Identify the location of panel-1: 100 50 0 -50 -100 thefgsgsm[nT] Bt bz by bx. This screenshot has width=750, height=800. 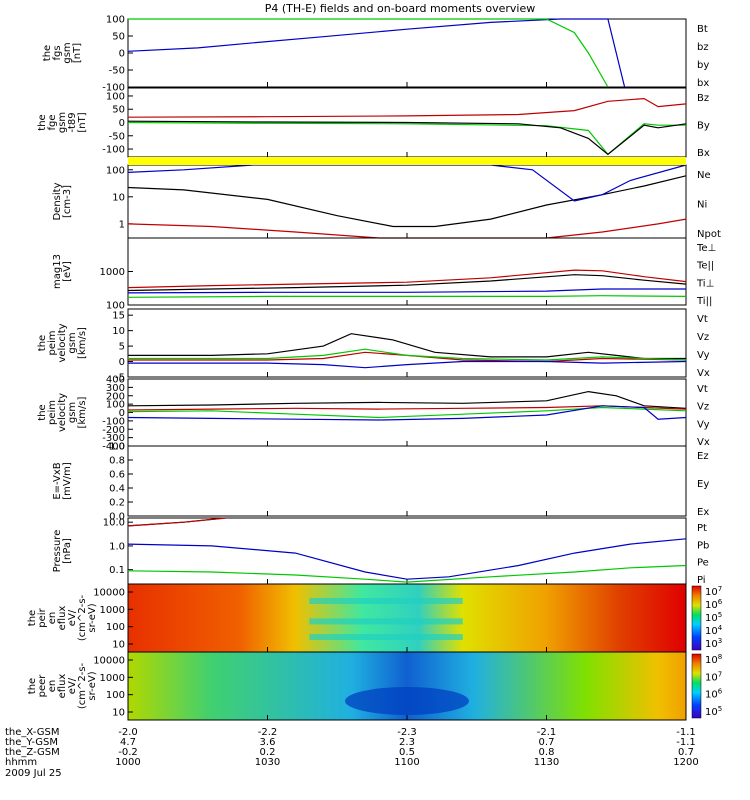
(375, 54).